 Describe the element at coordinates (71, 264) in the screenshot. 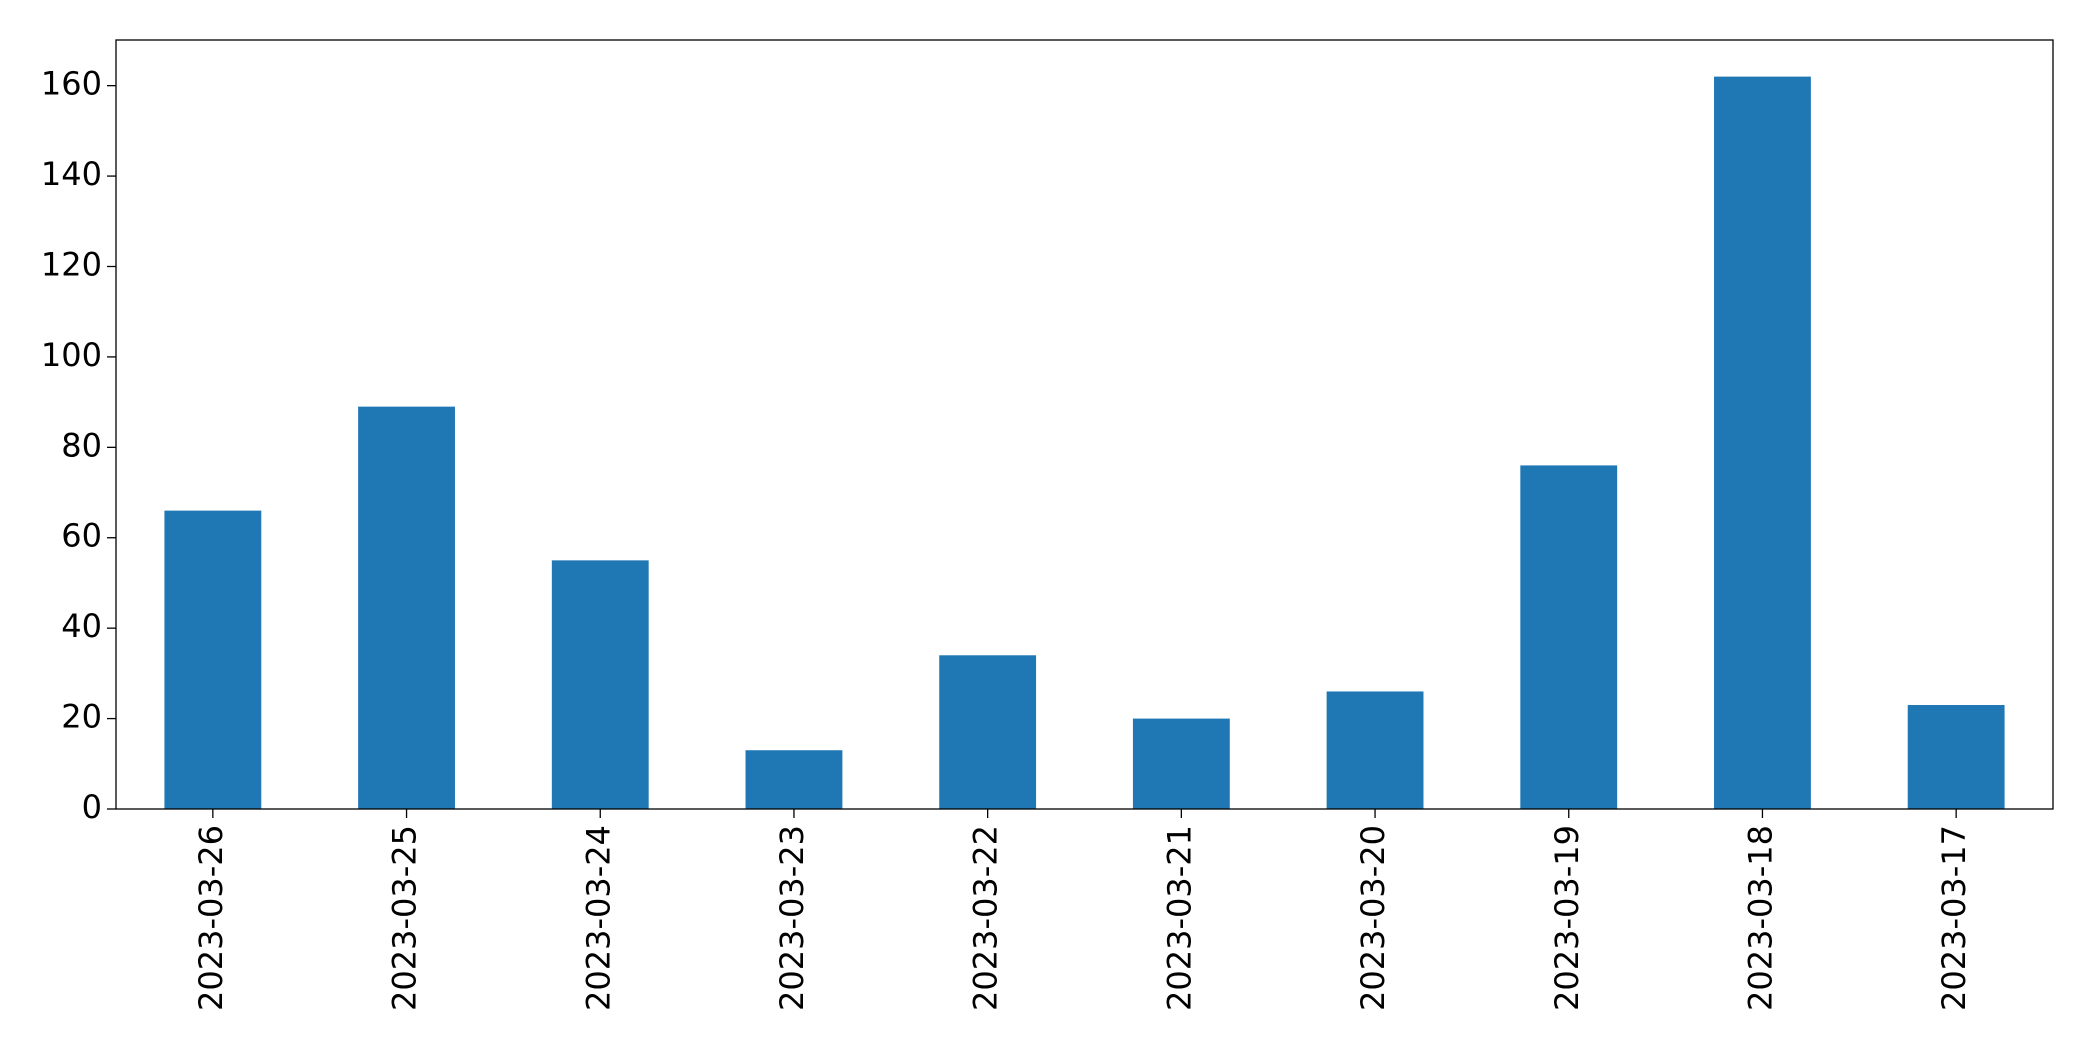

I see `y-tick-label: 120` at that location.